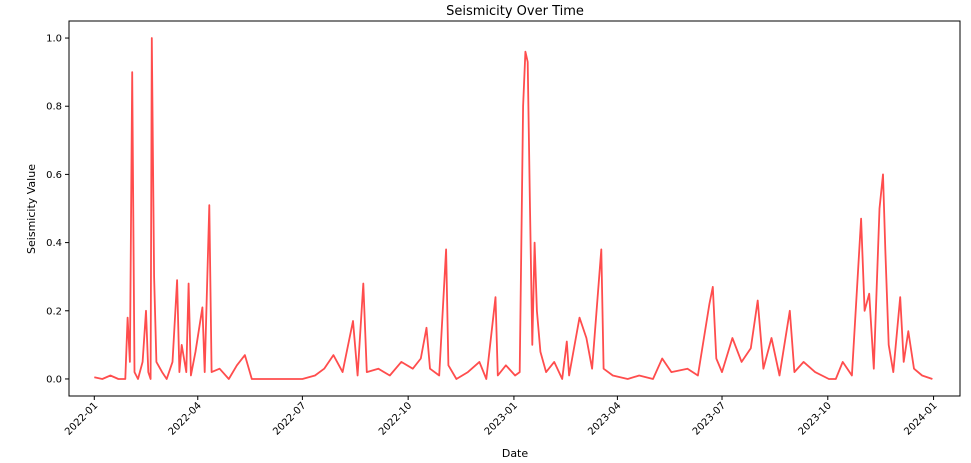 The image size is (971, 463). Describe the element at coordinates (54, 39) in the screenshot. I see `y-tick-label: 1.0` at that location.